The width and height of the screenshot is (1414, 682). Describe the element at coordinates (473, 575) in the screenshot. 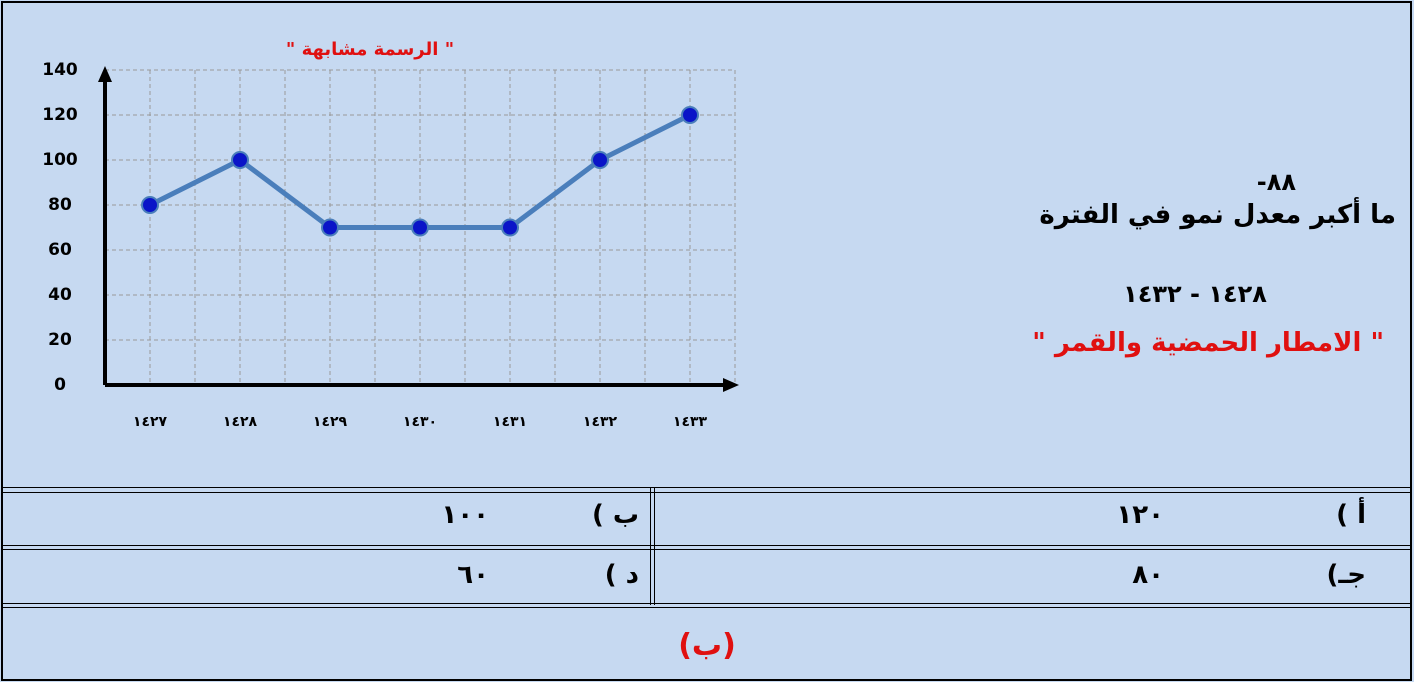

I see `option-value: ٦٠` at that location.